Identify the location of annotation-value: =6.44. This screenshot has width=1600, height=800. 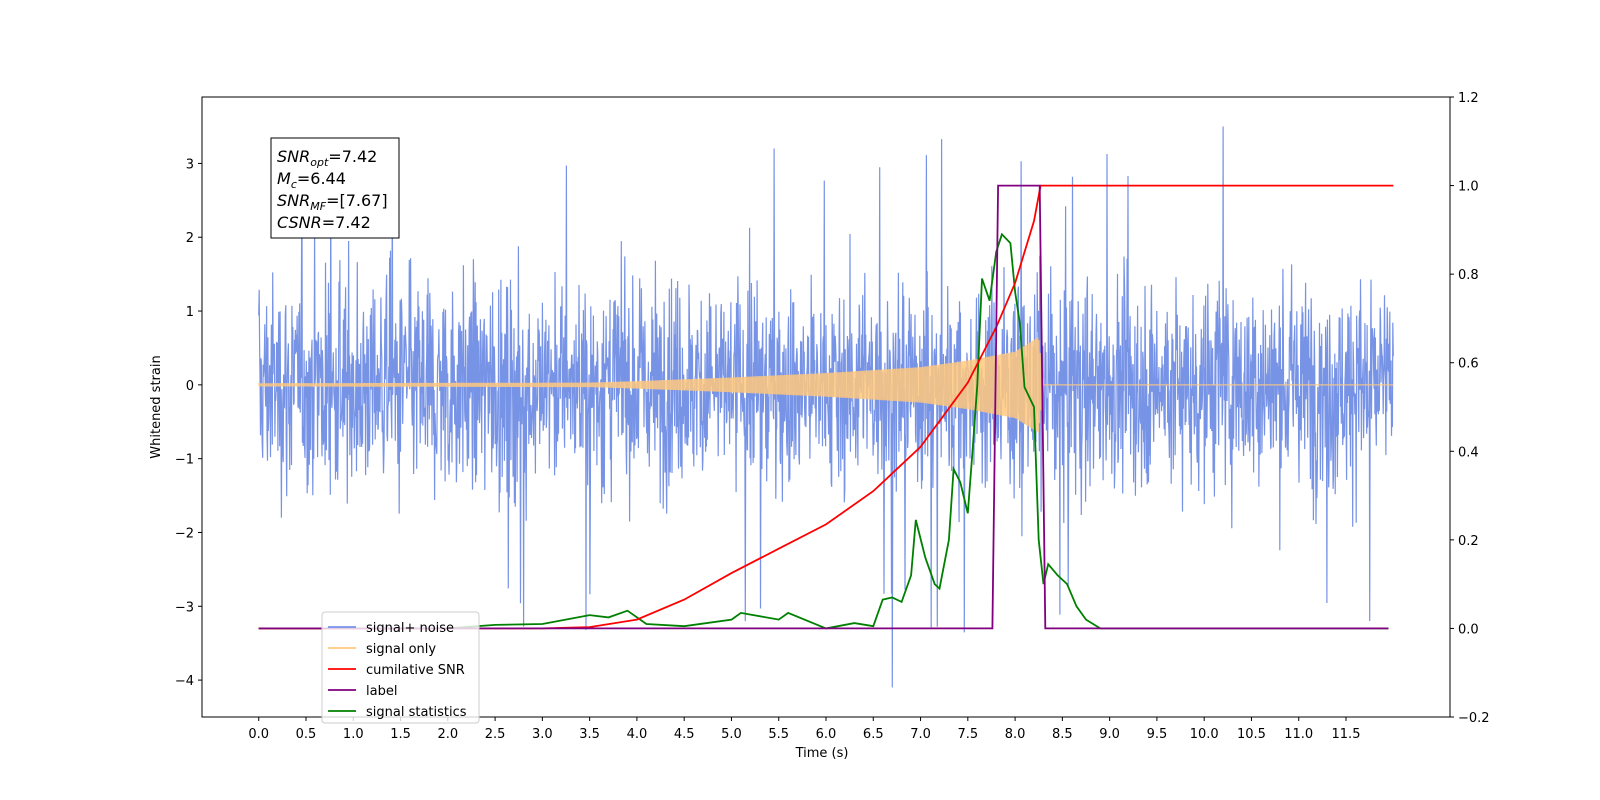
(321, 178).